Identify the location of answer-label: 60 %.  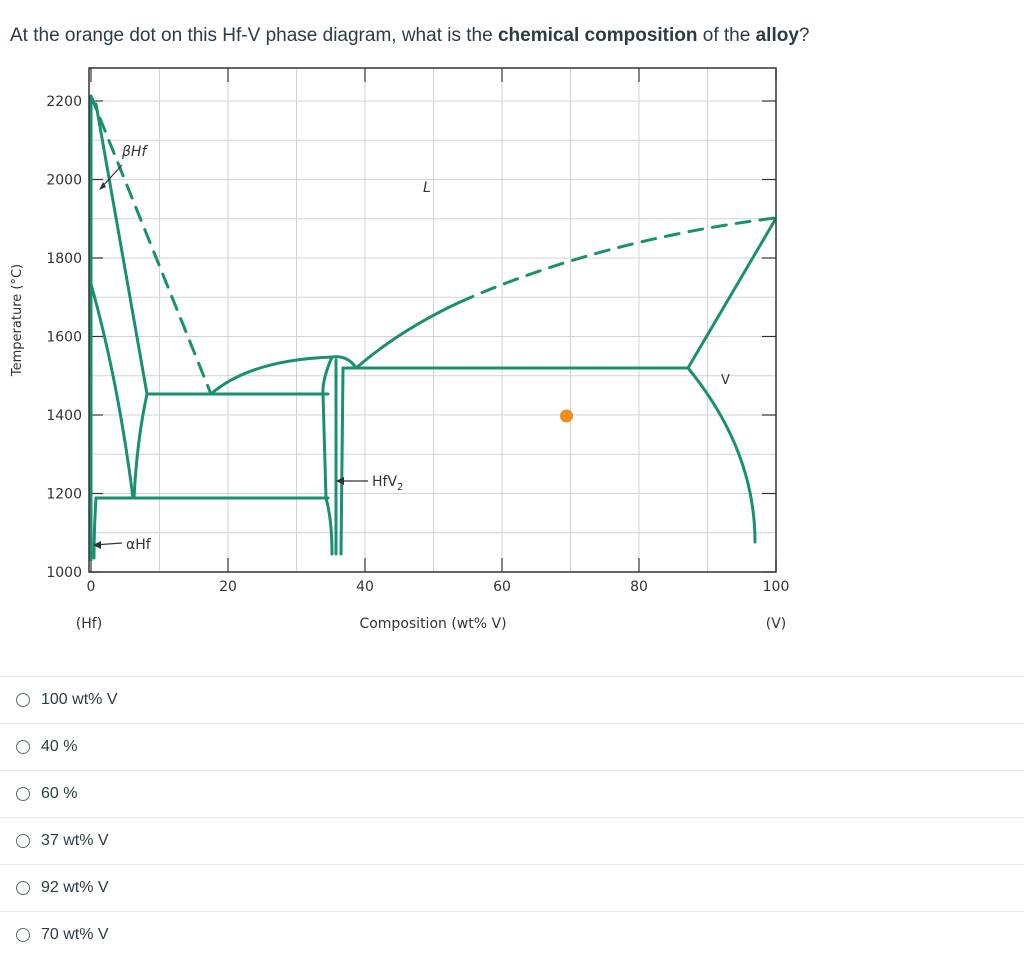
(59, 793).